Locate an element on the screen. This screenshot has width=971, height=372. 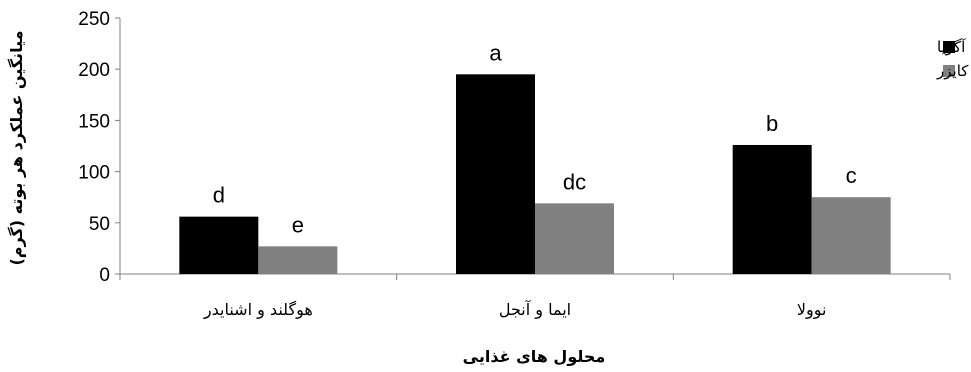
y-tick-label: 200 is located at coordinates (94, 70).